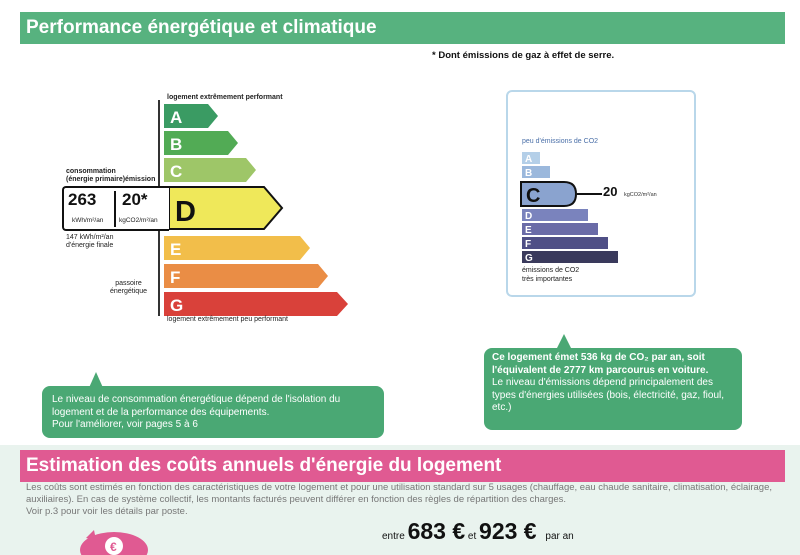 The height and width of the screenshot is (555, 800). I want to click on energy-class-c-letter: C, so click(176, 171).